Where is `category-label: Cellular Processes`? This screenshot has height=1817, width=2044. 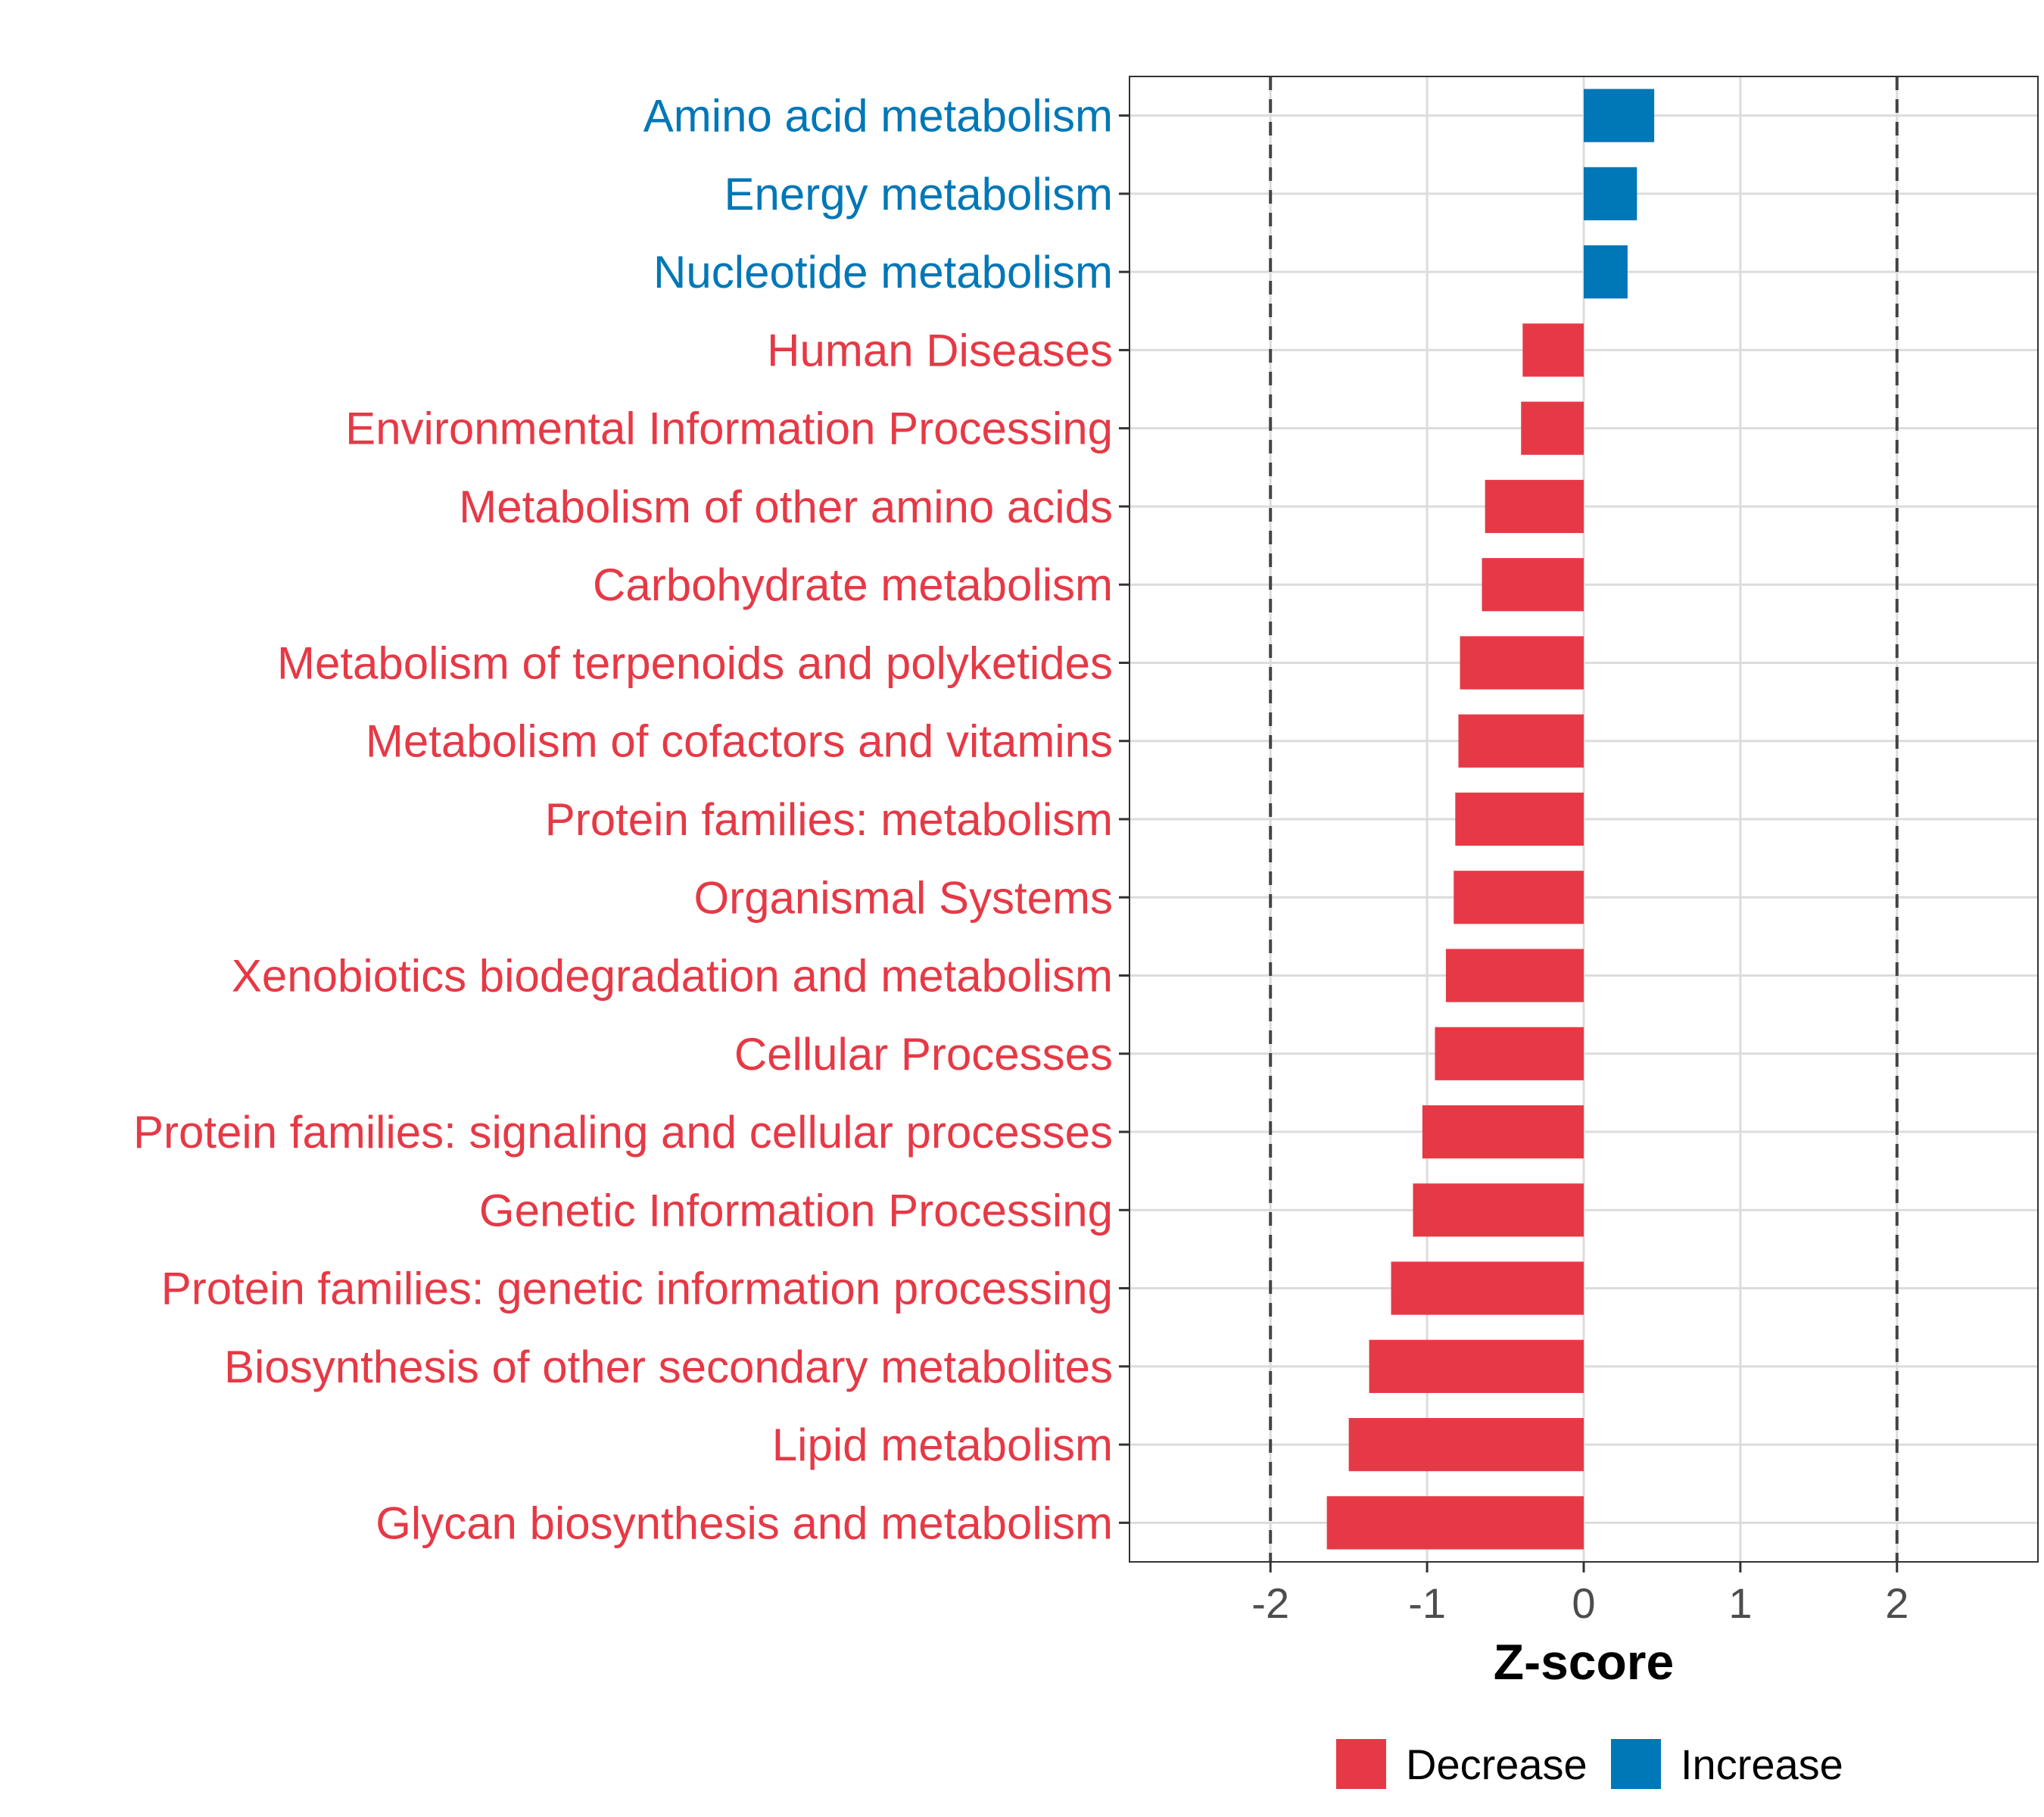
category-label: Cellular Processes is located at coordinates (924, 1054).